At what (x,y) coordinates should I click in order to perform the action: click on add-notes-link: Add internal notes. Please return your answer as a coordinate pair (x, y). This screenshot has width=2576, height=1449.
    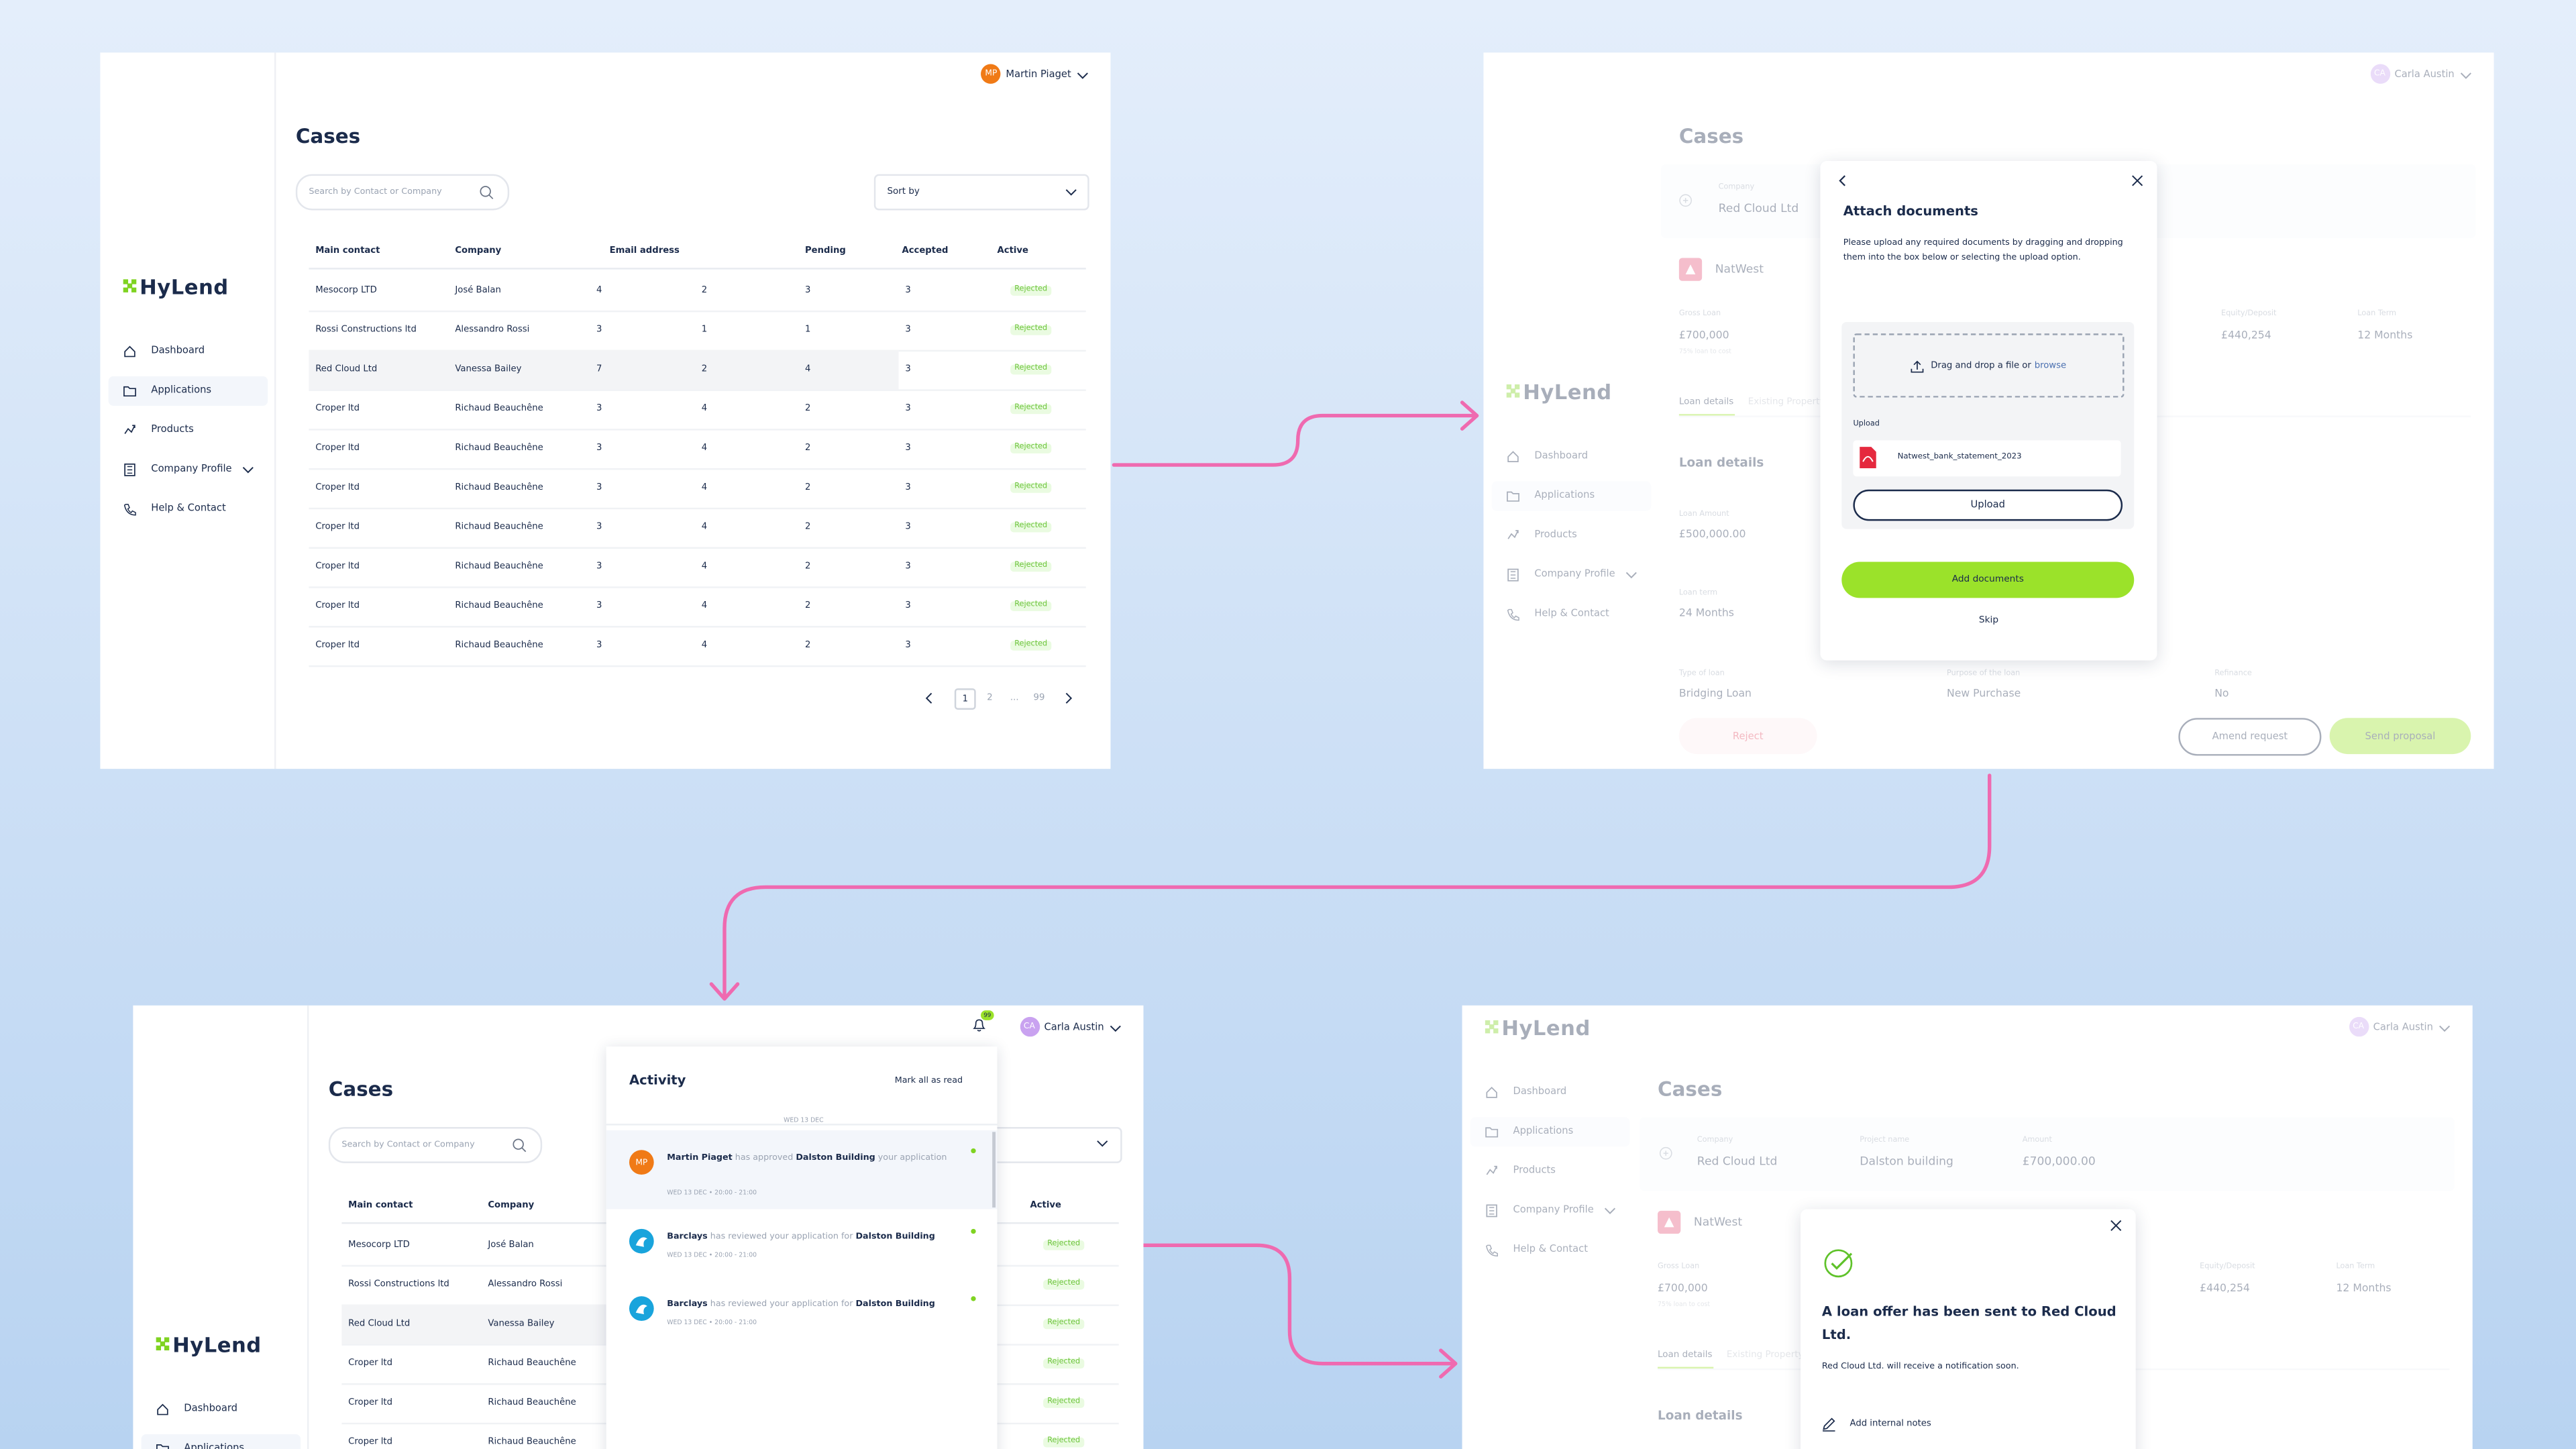
    Looking at the image, I should click on (1890, 1424).